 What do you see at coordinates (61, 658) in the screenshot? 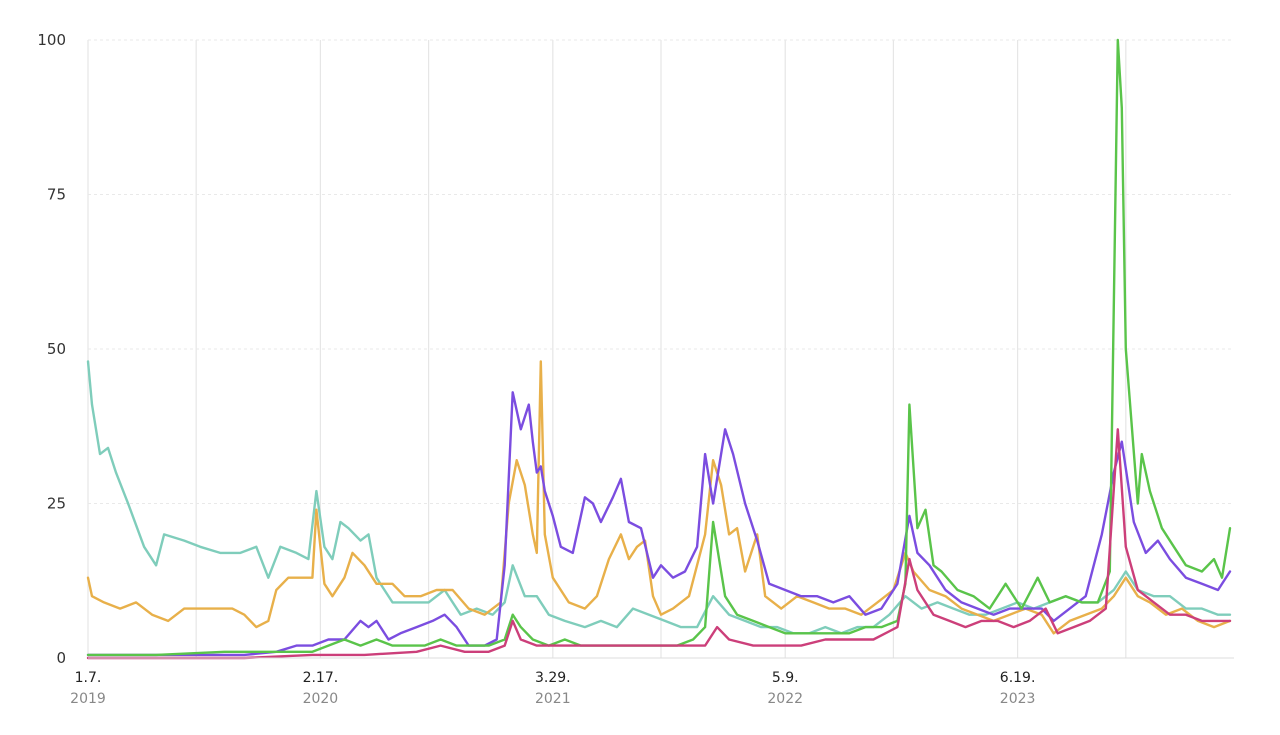
I see `y-tick-label: 0` at bounding box center [61, 658].